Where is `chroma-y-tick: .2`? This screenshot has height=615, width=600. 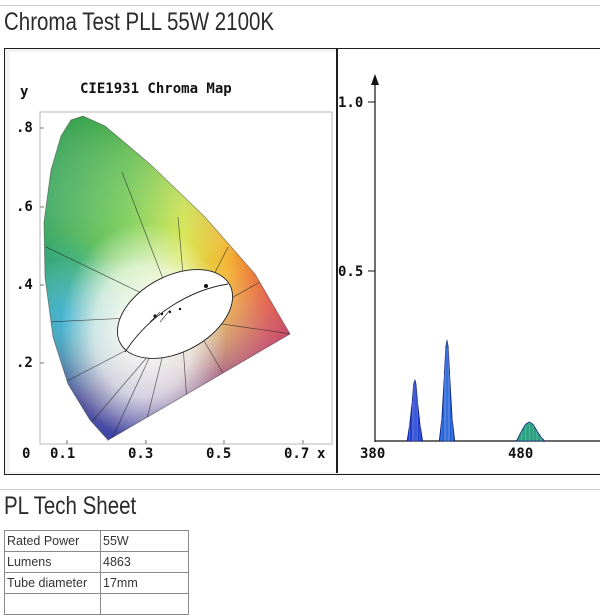 chroma-y-tick: .2 is located at coordinates (24, 363).